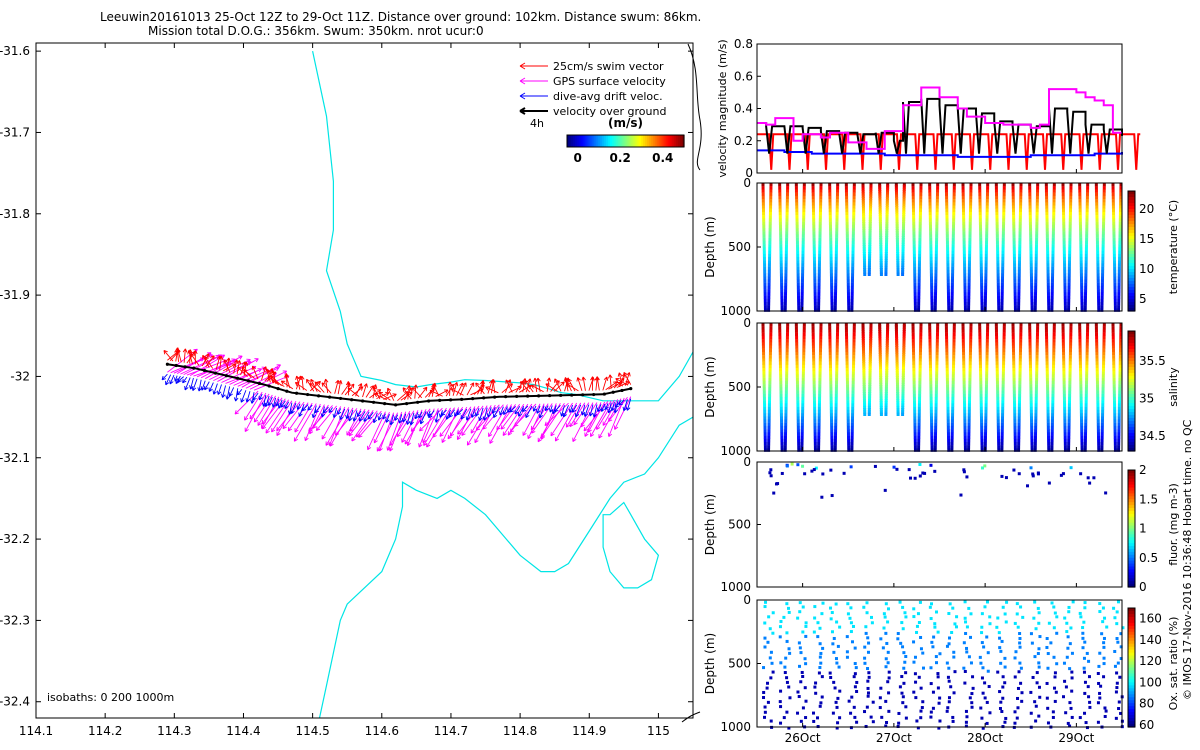 Image resolution: width=1200 pixels, height=750 pixels. What do you see at coordinates (375, 418) in the screenshot?
I see `drift-vector` at bounding box center [375, 418].